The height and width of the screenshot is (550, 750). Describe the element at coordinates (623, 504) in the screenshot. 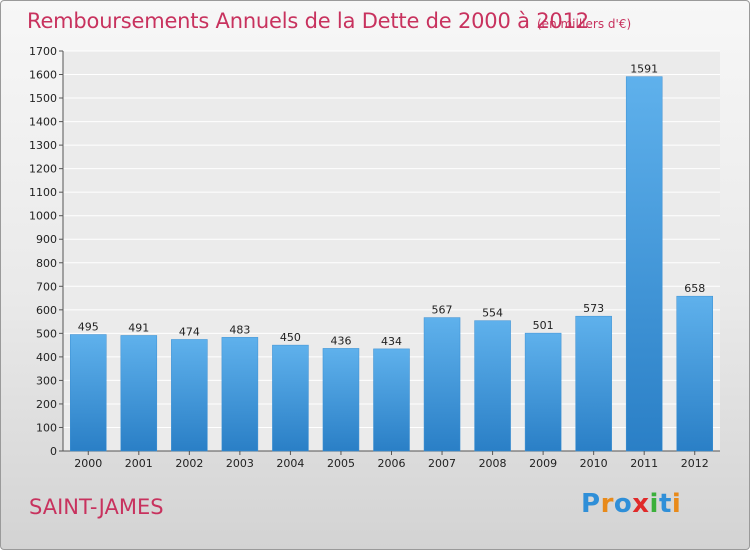

I see `logo-letter: o` at that location.